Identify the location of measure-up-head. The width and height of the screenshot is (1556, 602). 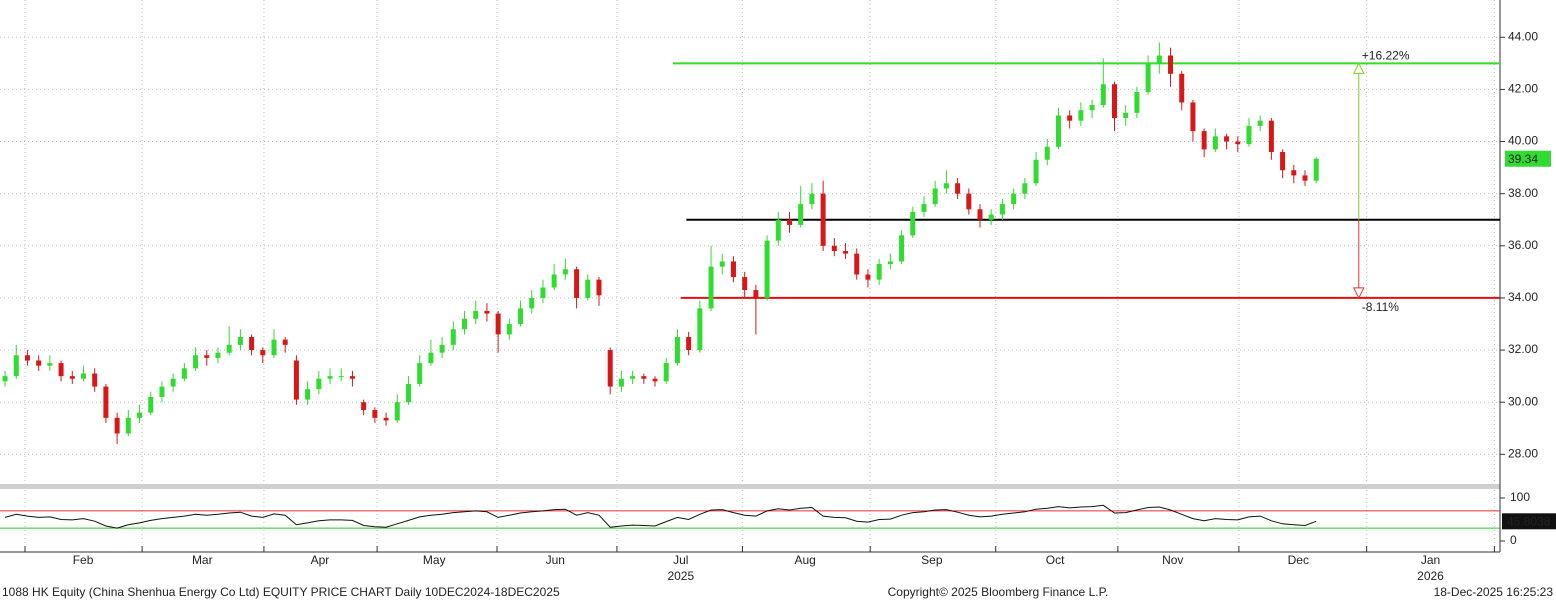
(1358, 68).